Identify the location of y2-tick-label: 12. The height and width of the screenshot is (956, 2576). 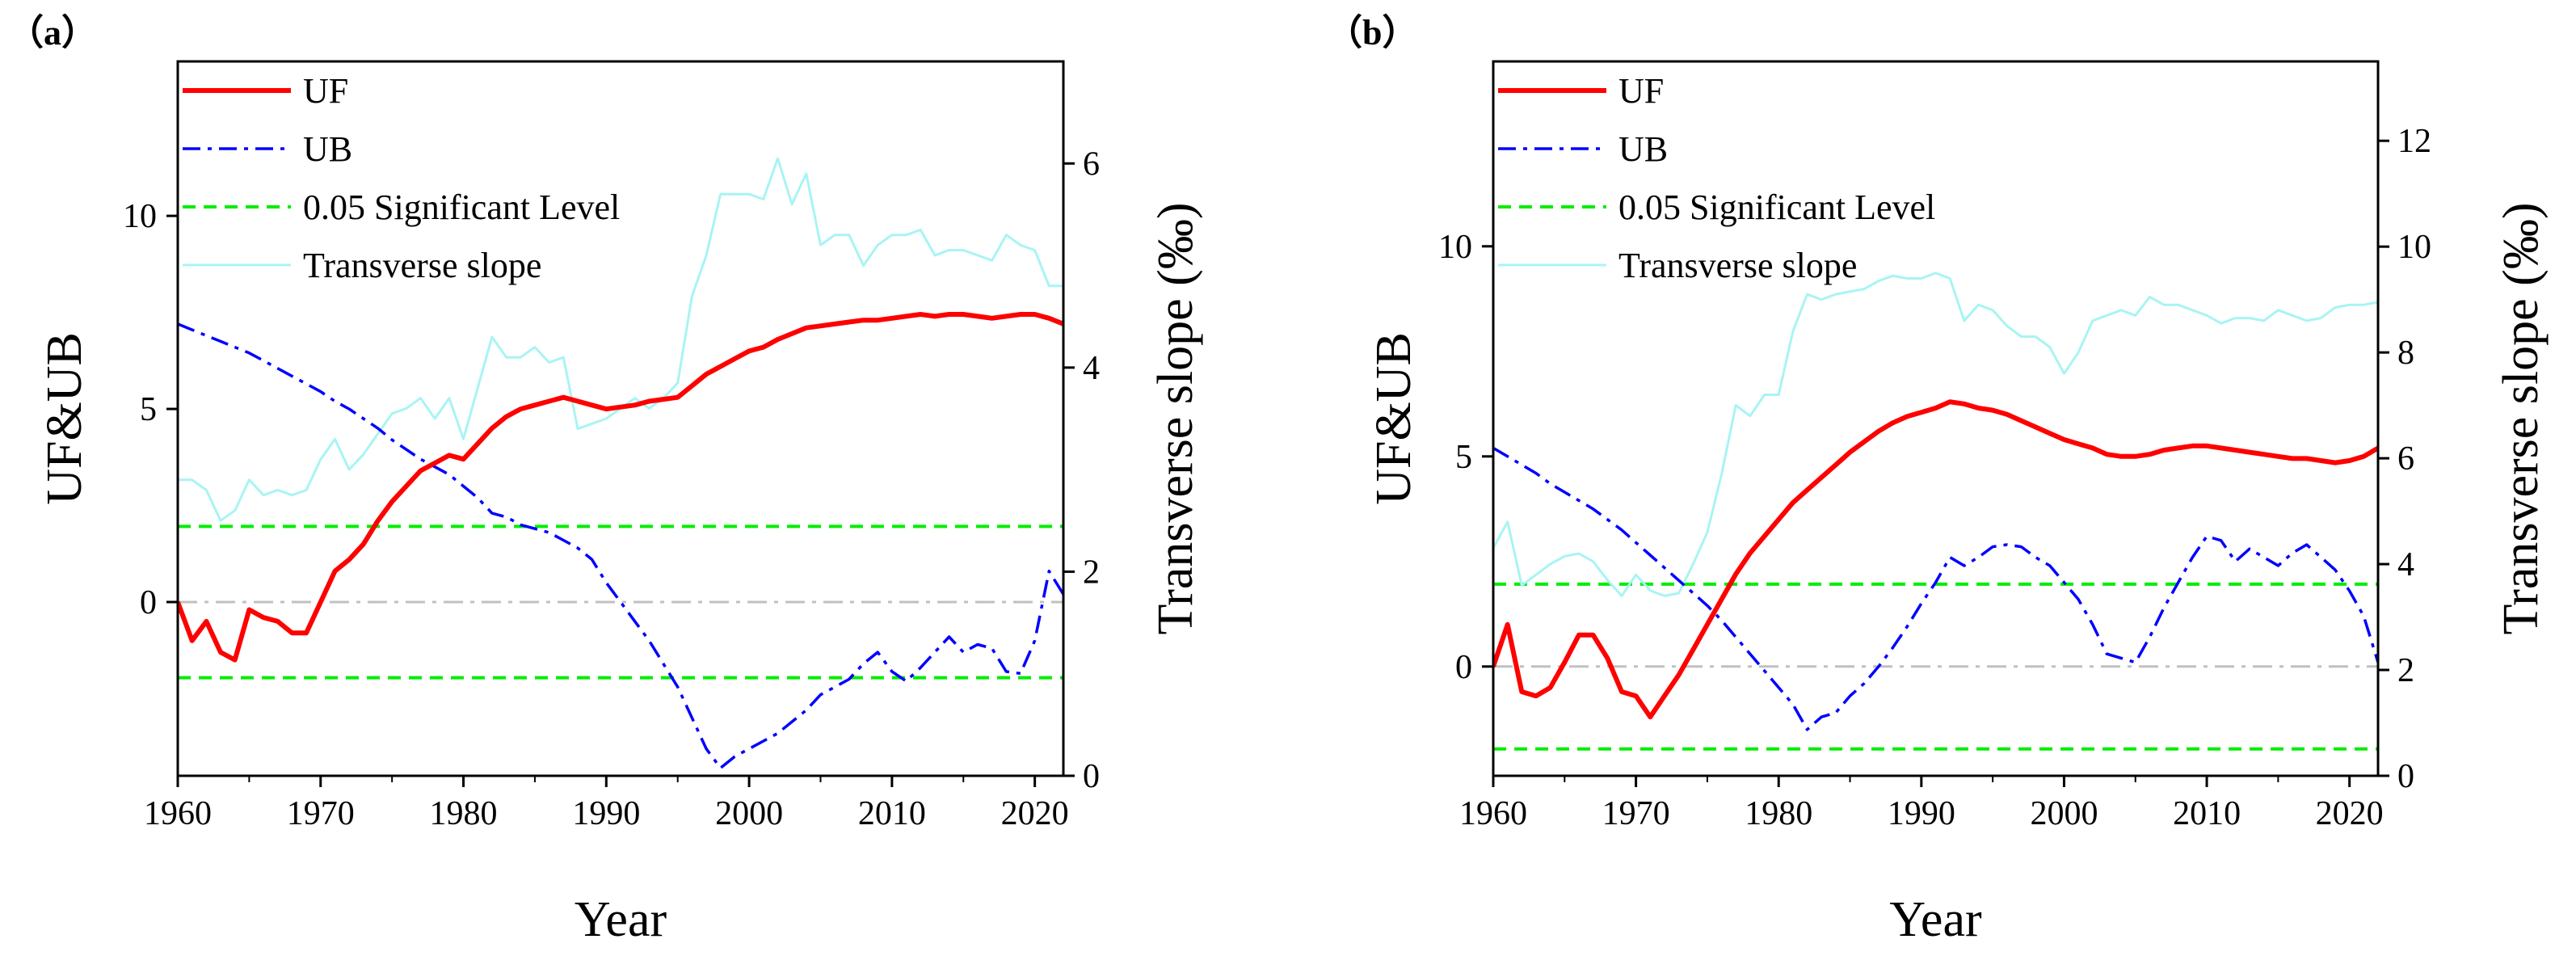
(2414, 141).